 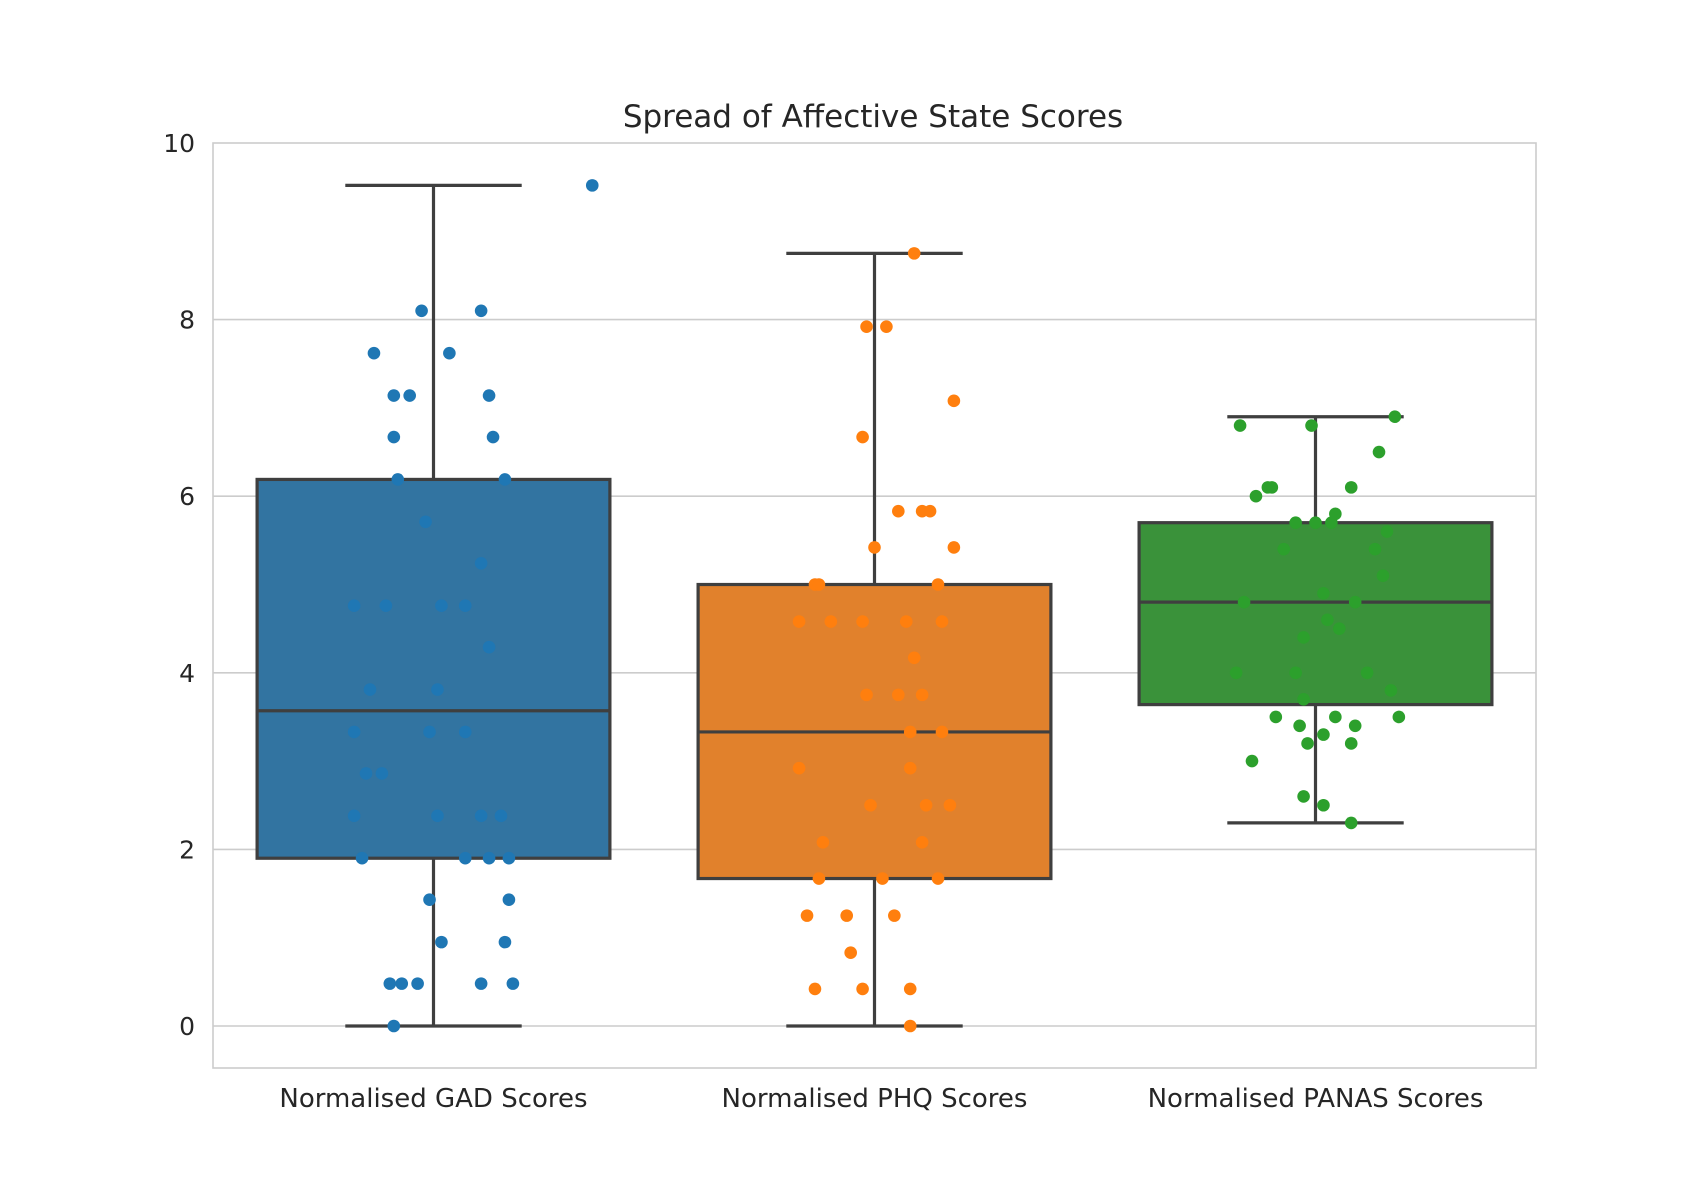 I want to click on x-category-label-2: Normalised PHQ Scores, so click(x=875, y=1099).